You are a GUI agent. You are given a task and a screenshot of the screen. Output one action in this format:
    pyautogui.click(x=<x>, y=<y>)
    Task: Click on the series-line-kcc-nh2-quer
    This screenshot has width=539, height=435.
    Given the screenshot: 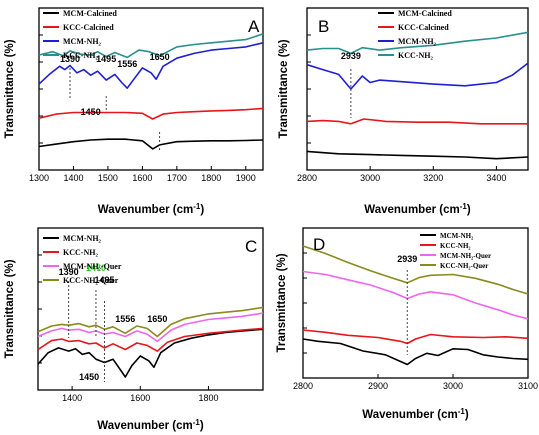 What is the action you would take?
    pyautogui.click(x=415, y=270)
    